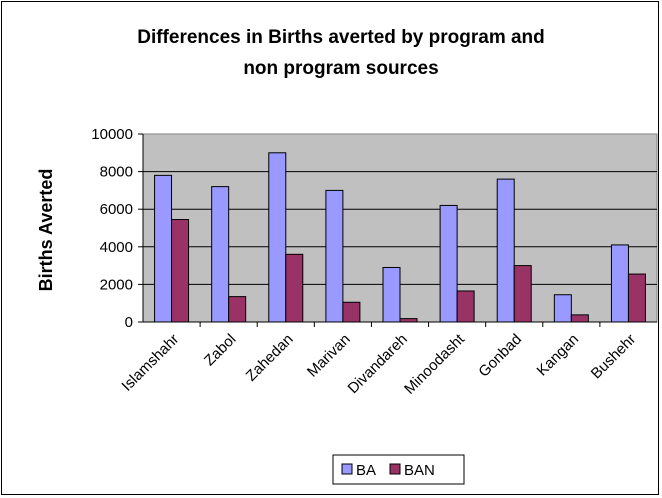  I want to click on bar-ba-bushehr, so click(619, 283).